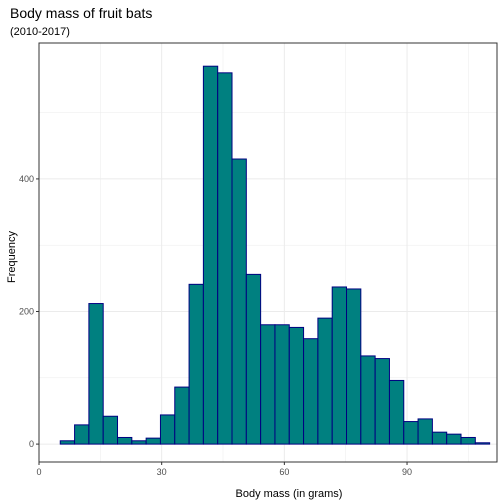  I want to click on y-tick-label: 200, so click(26, 312).